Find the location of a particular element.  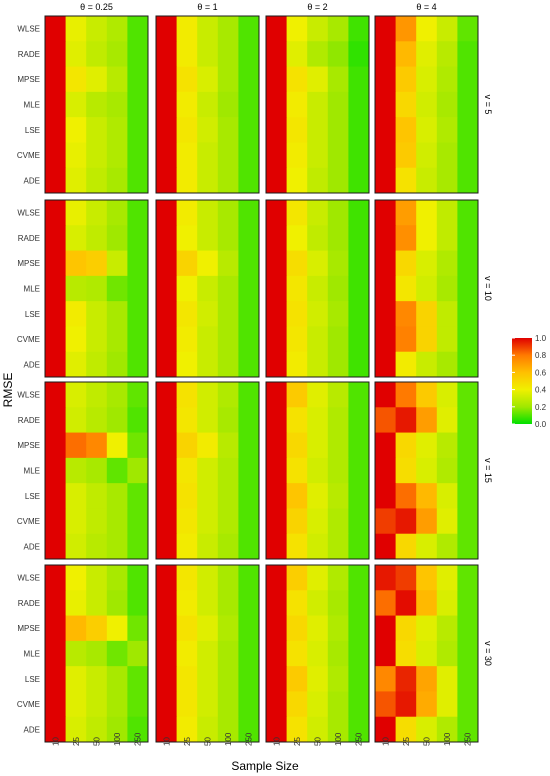

method-tick-label: RADE is located at coordinates (29, 238).